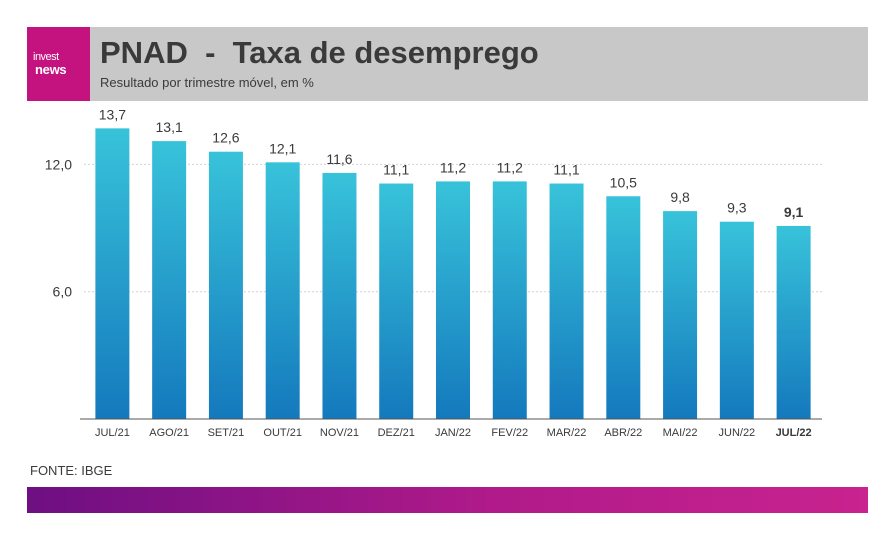 The height and width of the screenshot is (540, 895). Describe the element at coordinates (794, 433) in the screenshot. I see `x-tick-label: JUL/22` at that location.